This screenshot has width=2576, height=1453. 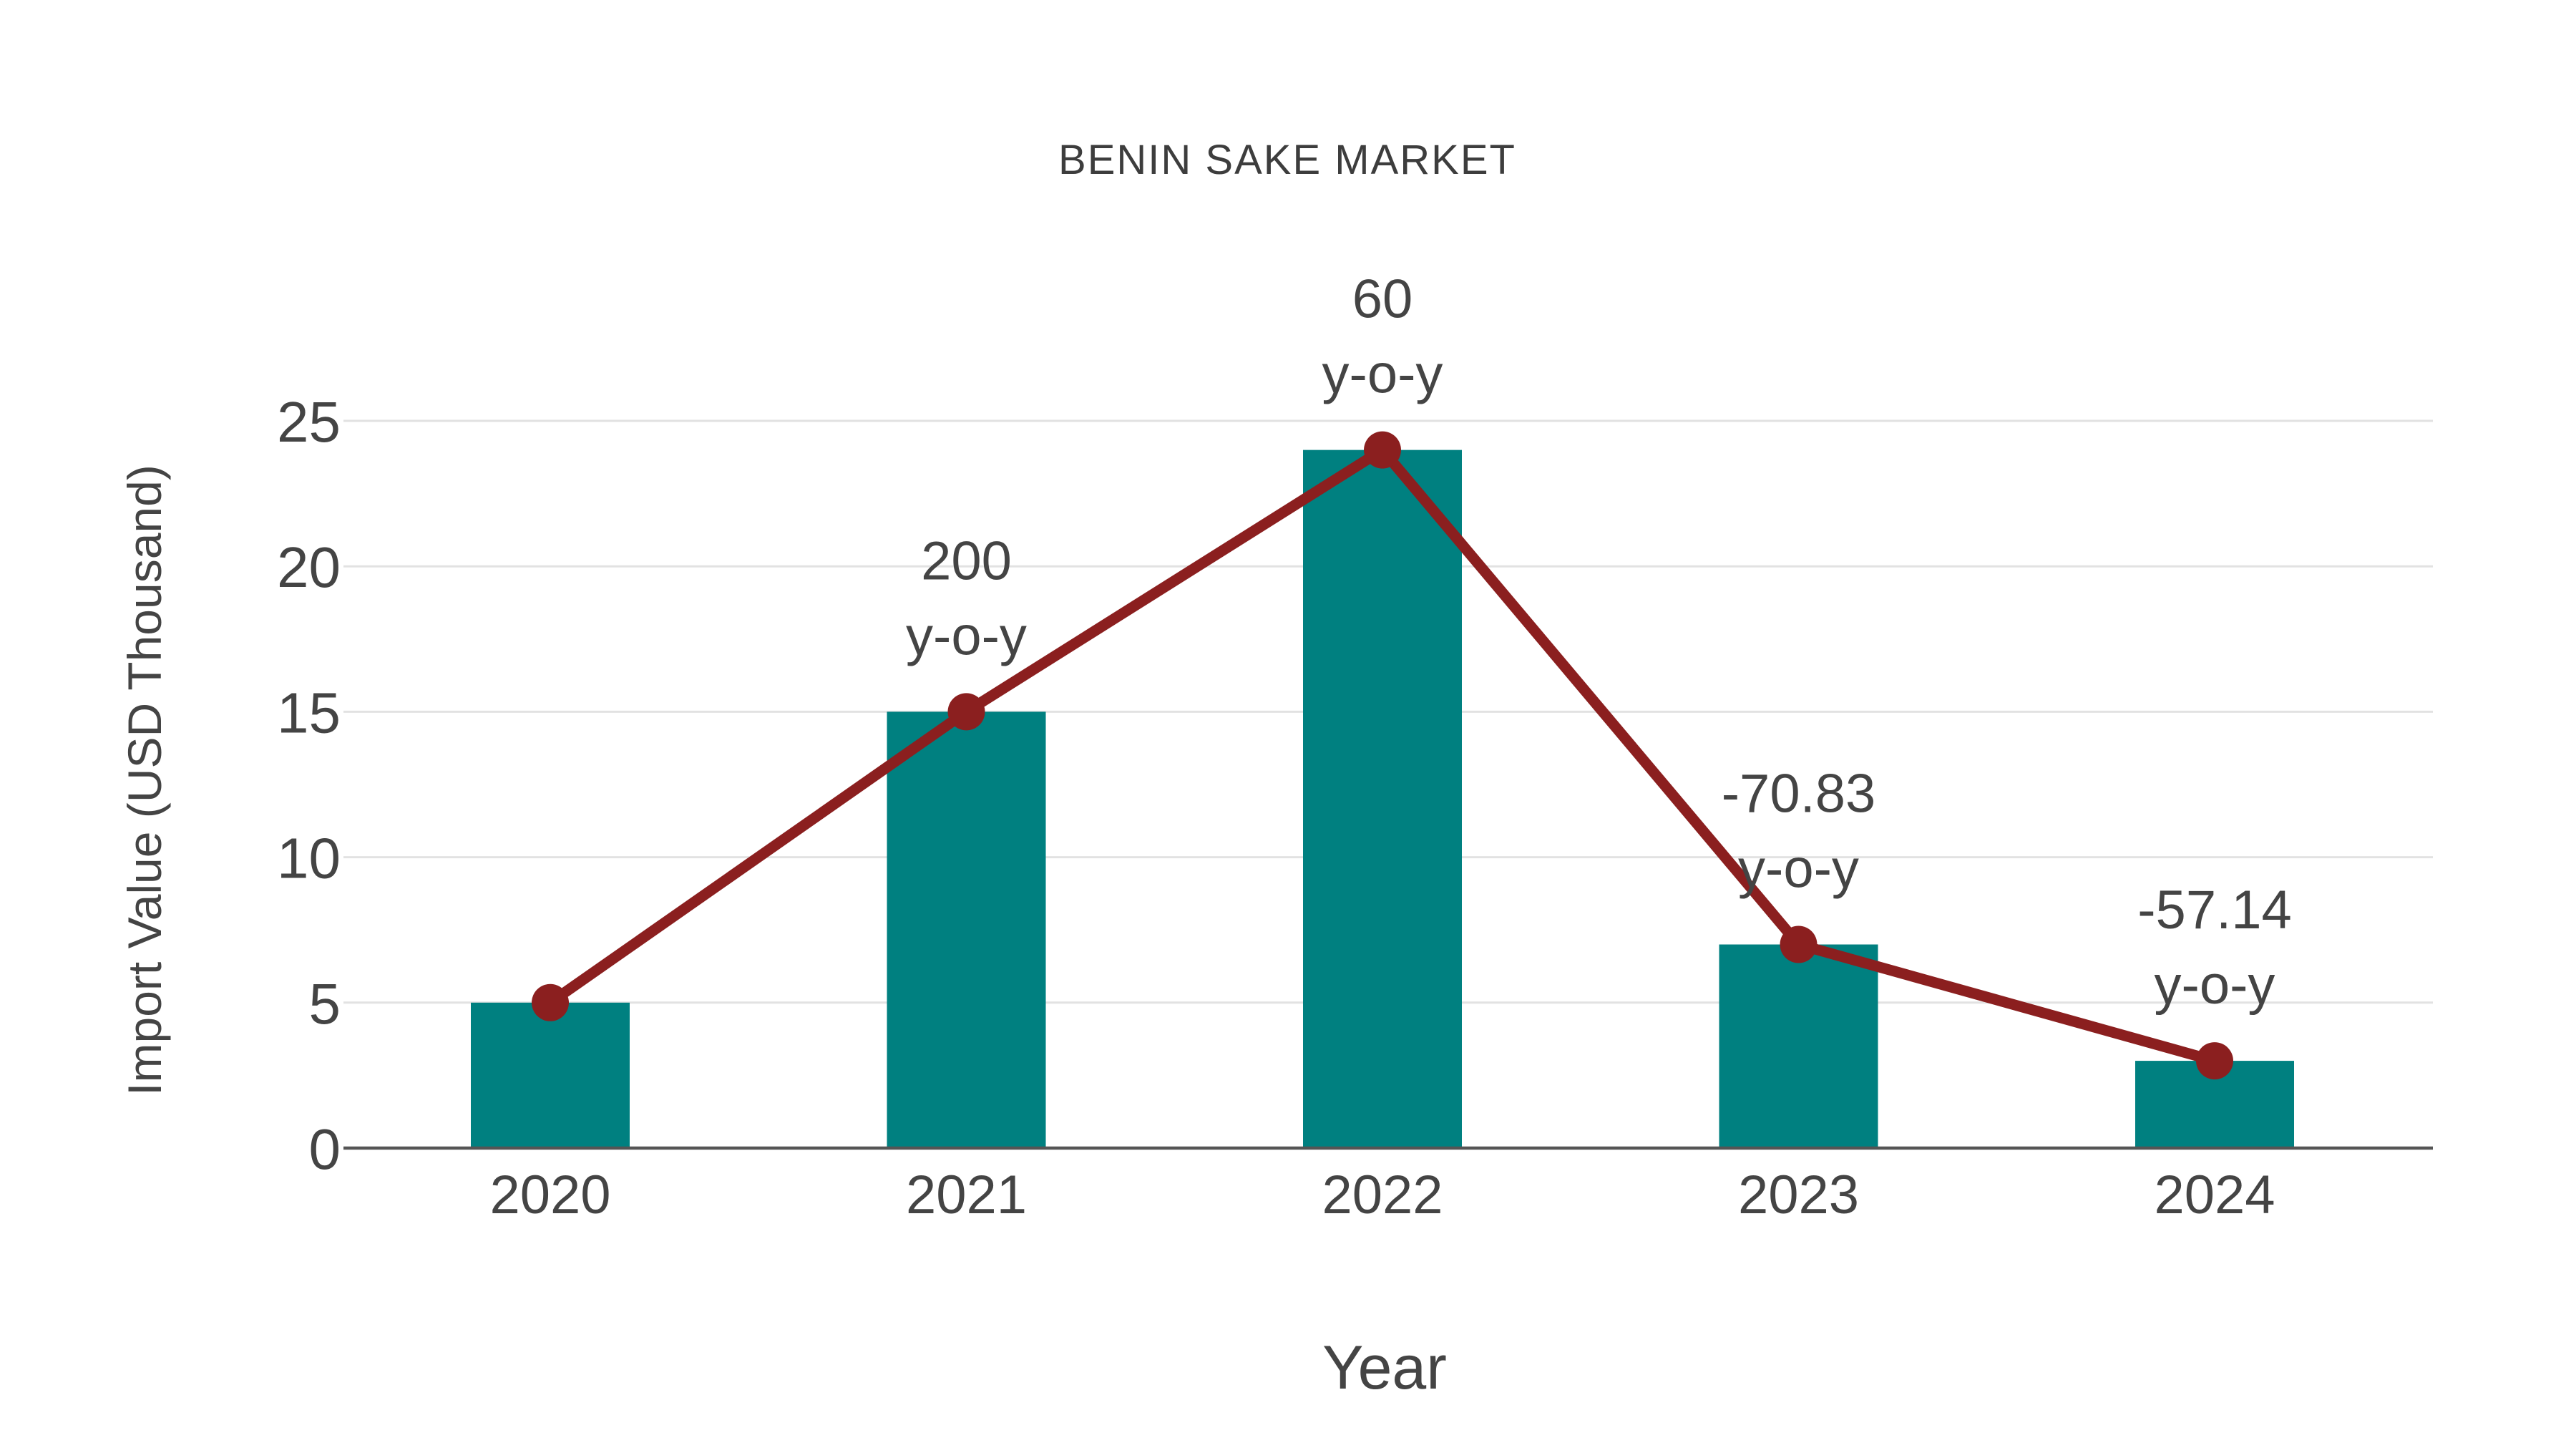 What do you see at coordinates (966, 560) in the screenshot?
I see `annotation-value-2021: 200` at bounding box center [966, 560].